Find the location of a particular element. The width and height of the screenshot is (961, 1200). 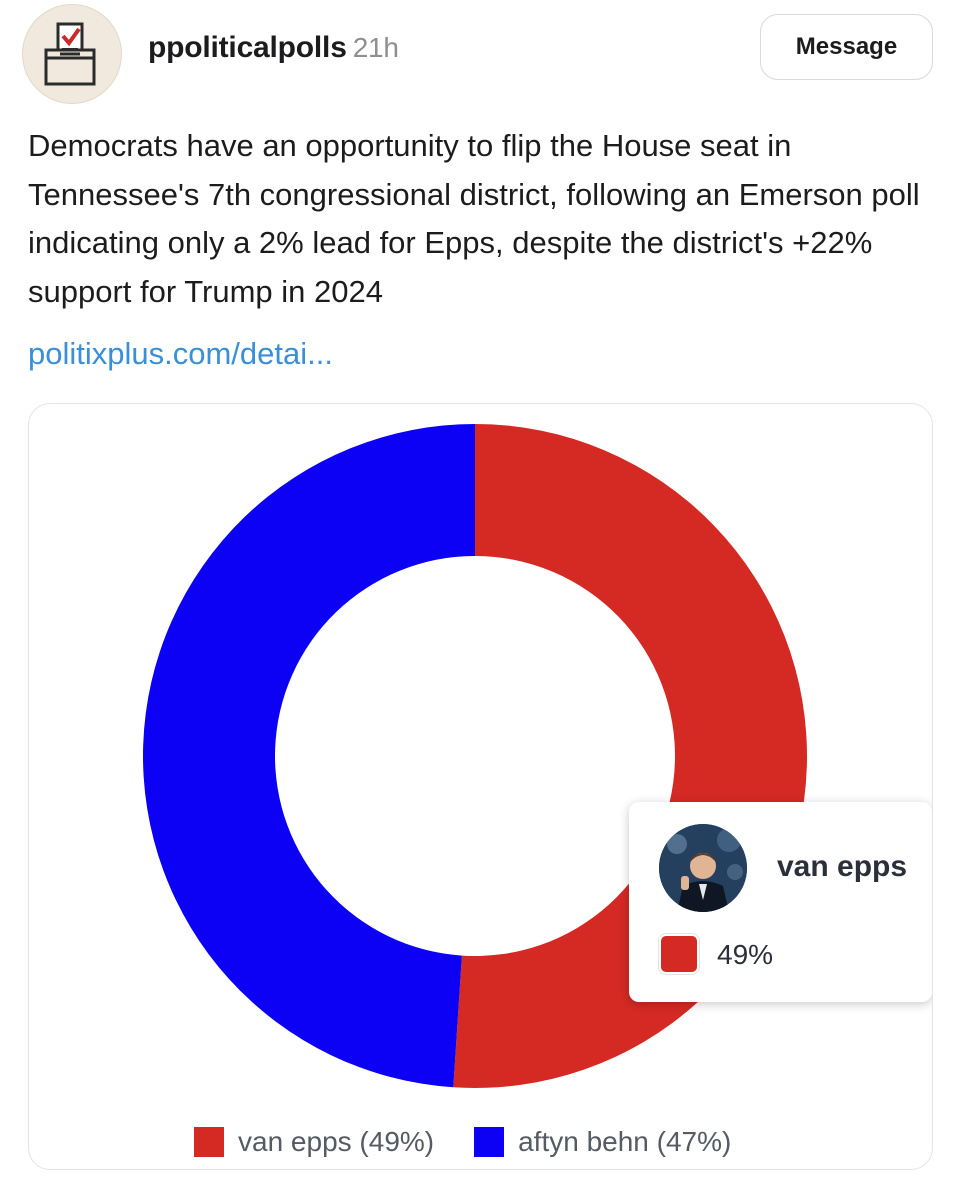

profile-avatar is located at coordinates (72, 54).